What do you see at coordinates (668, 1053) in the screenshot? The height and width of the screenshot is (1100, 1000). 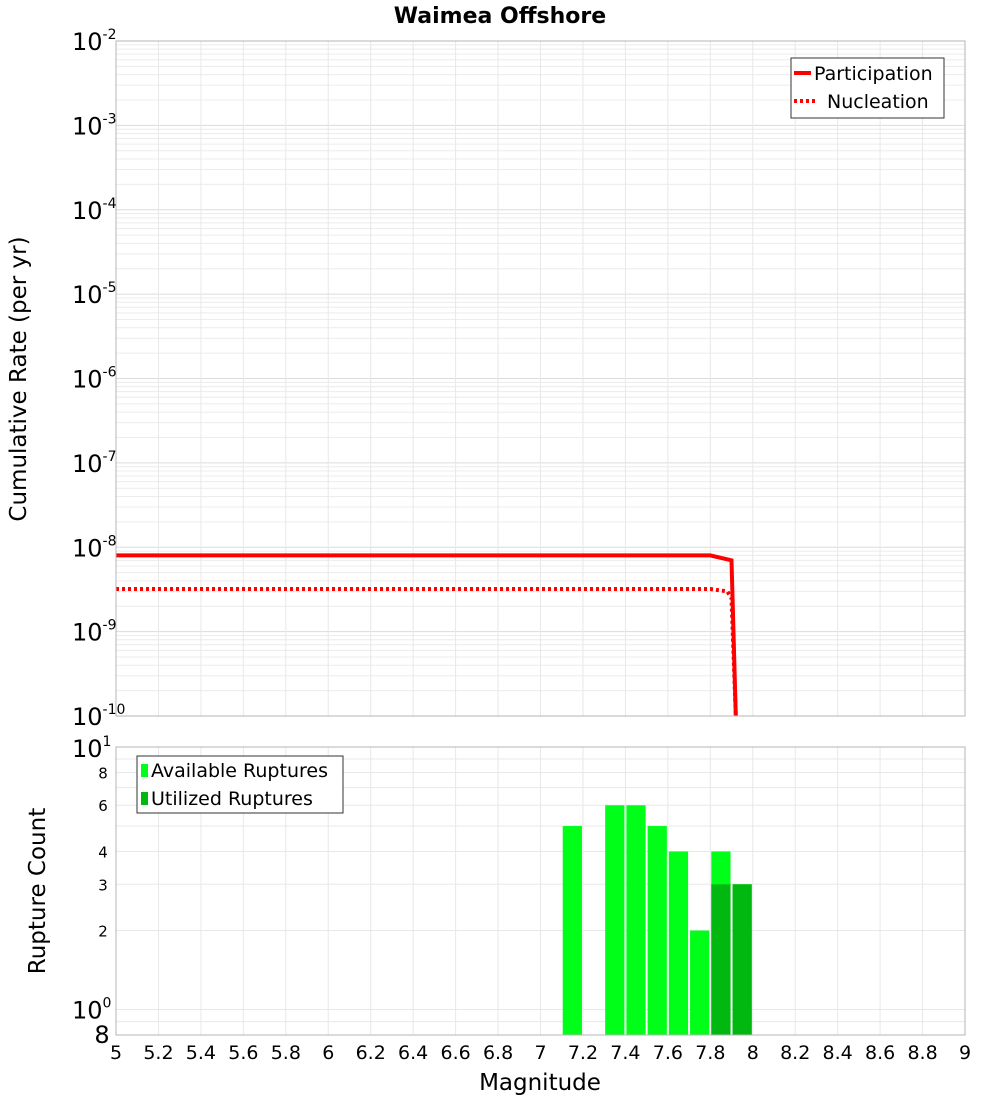 I see `x-tick-label: 7.6` at bounding box center [668, 1053].